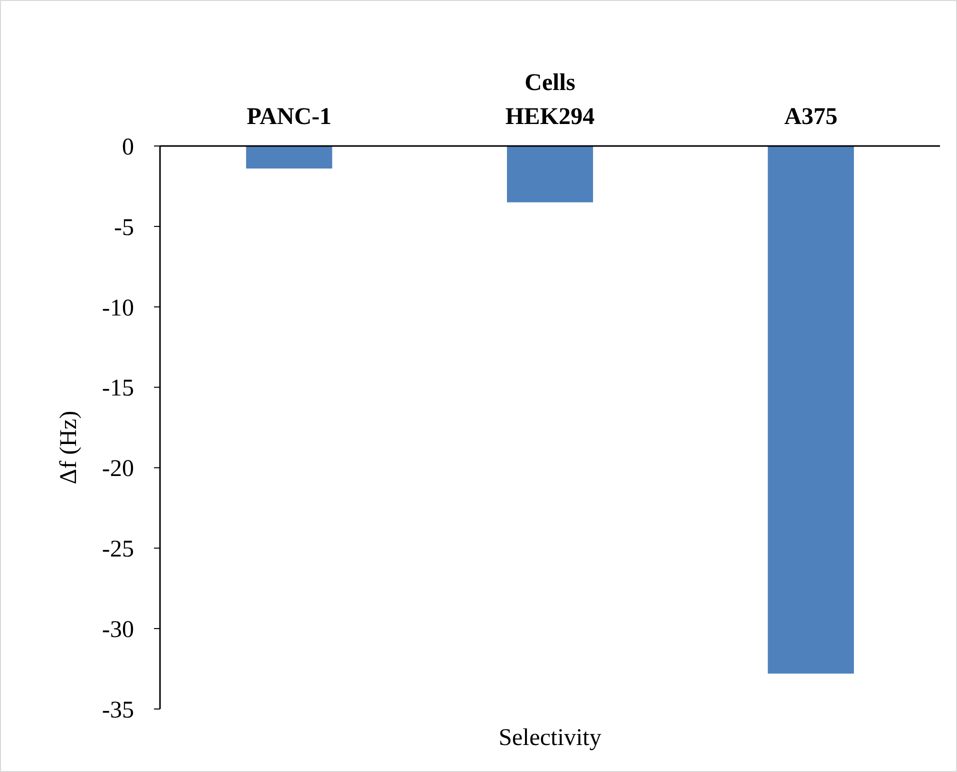 The height and width of the screenshot is (772, 957). I want to click on y-tick-label: -35, so click(118, 710).